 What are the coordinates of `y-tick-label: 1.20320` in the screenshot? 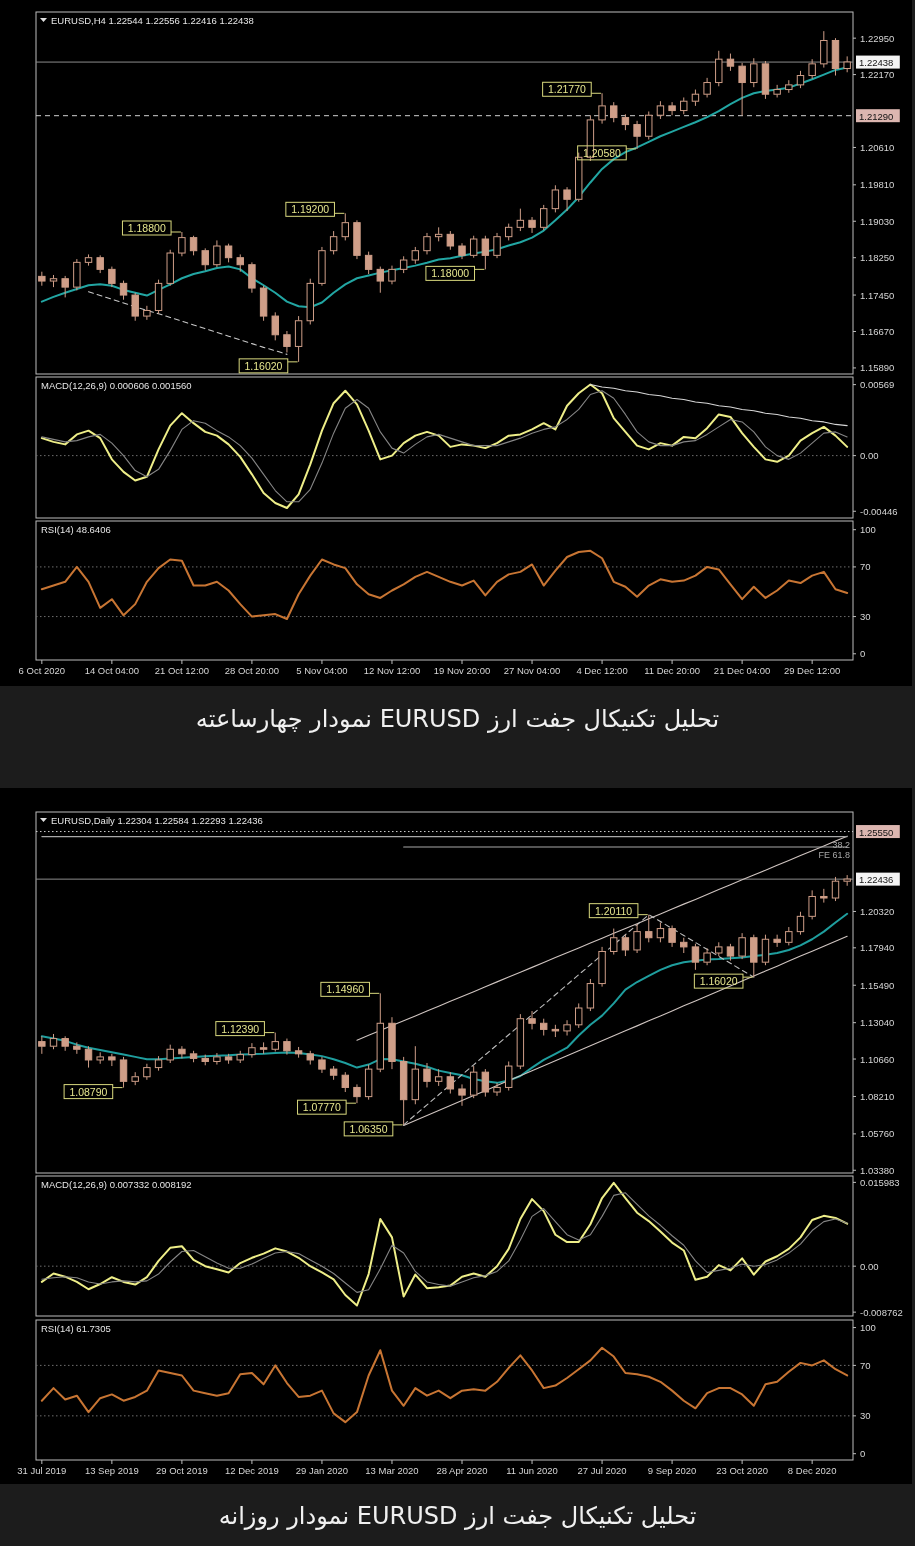 It's located at (877, 911).